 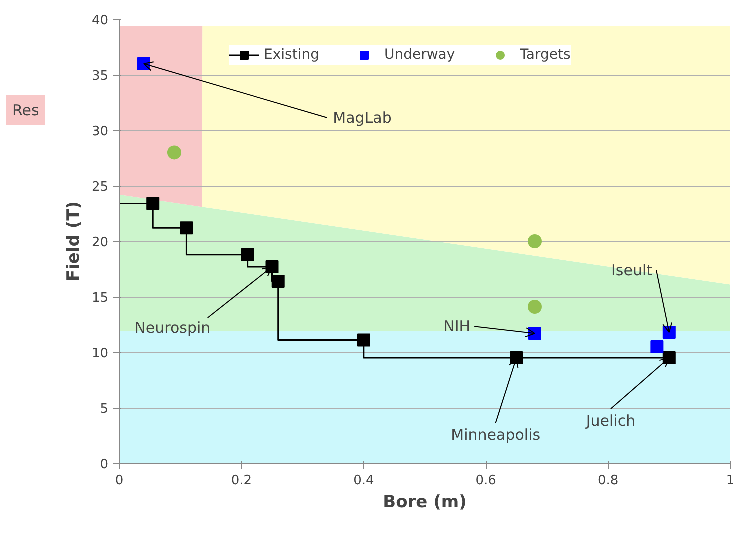 I want to click on annotation: Neurospin, so click(x=172, y=328).